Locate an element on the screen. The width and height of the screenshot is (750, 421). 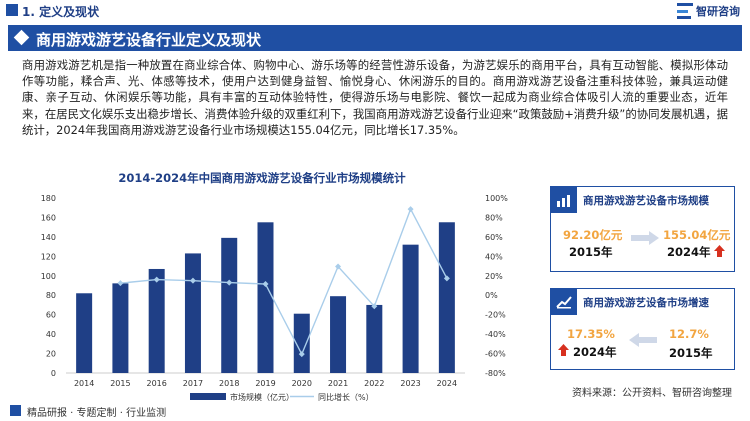
bar-2022 is located at coordinates (374, 338).